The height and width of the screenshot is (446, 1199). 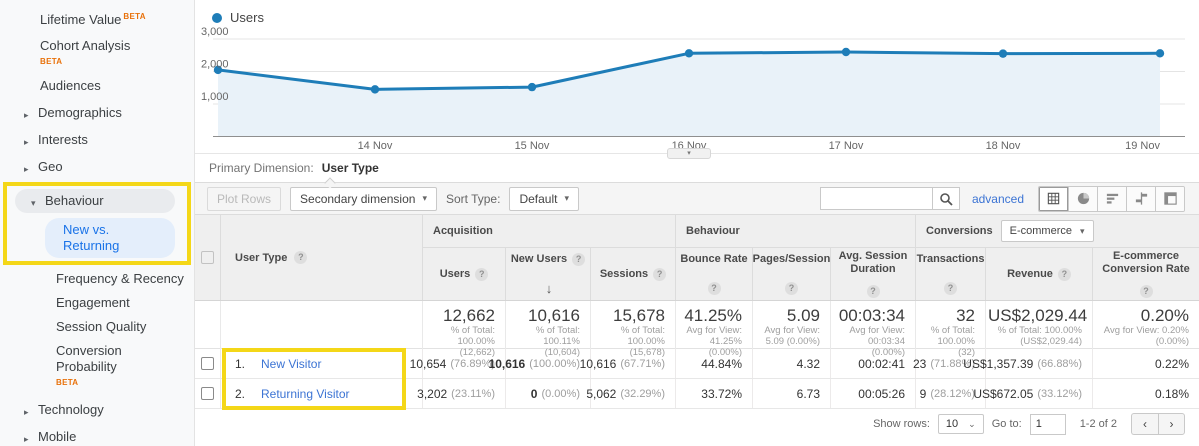 I want to click on column-header-transactions: Transactions?, so click(x=950, y=274).